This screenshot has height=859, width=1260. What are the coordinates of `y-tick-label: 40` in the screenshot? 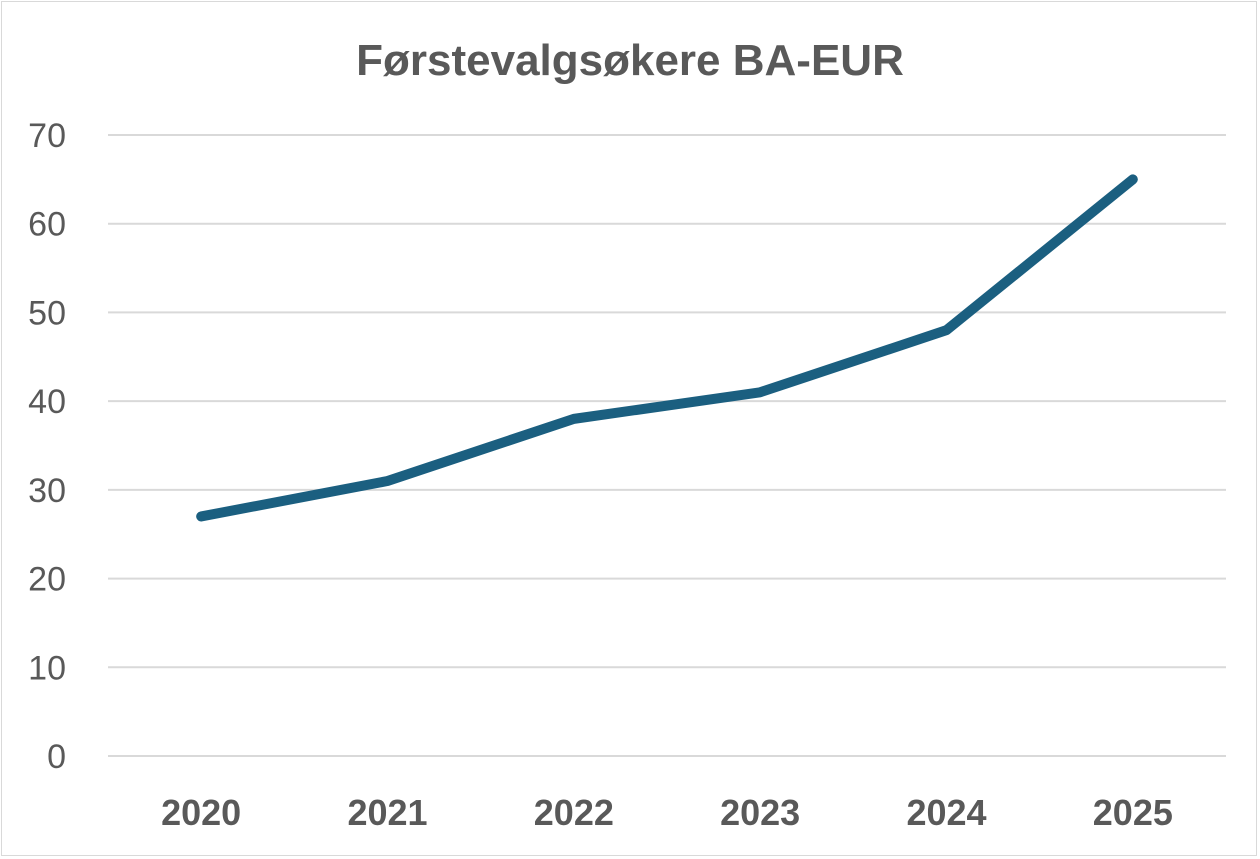 It's located at (47, 402).